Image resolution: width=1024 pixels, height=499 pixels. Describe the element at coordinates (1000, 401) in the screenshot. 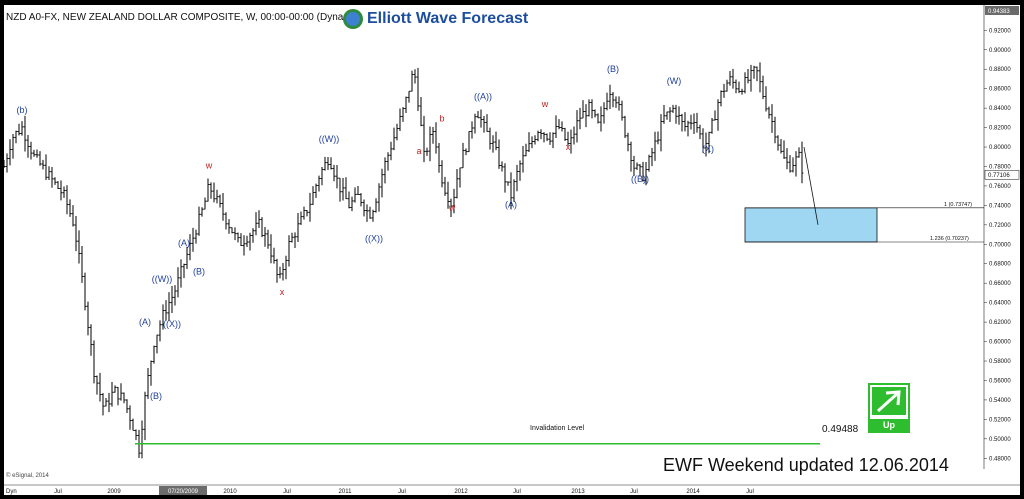

I see `ytick-label: 0.54000` at that location.